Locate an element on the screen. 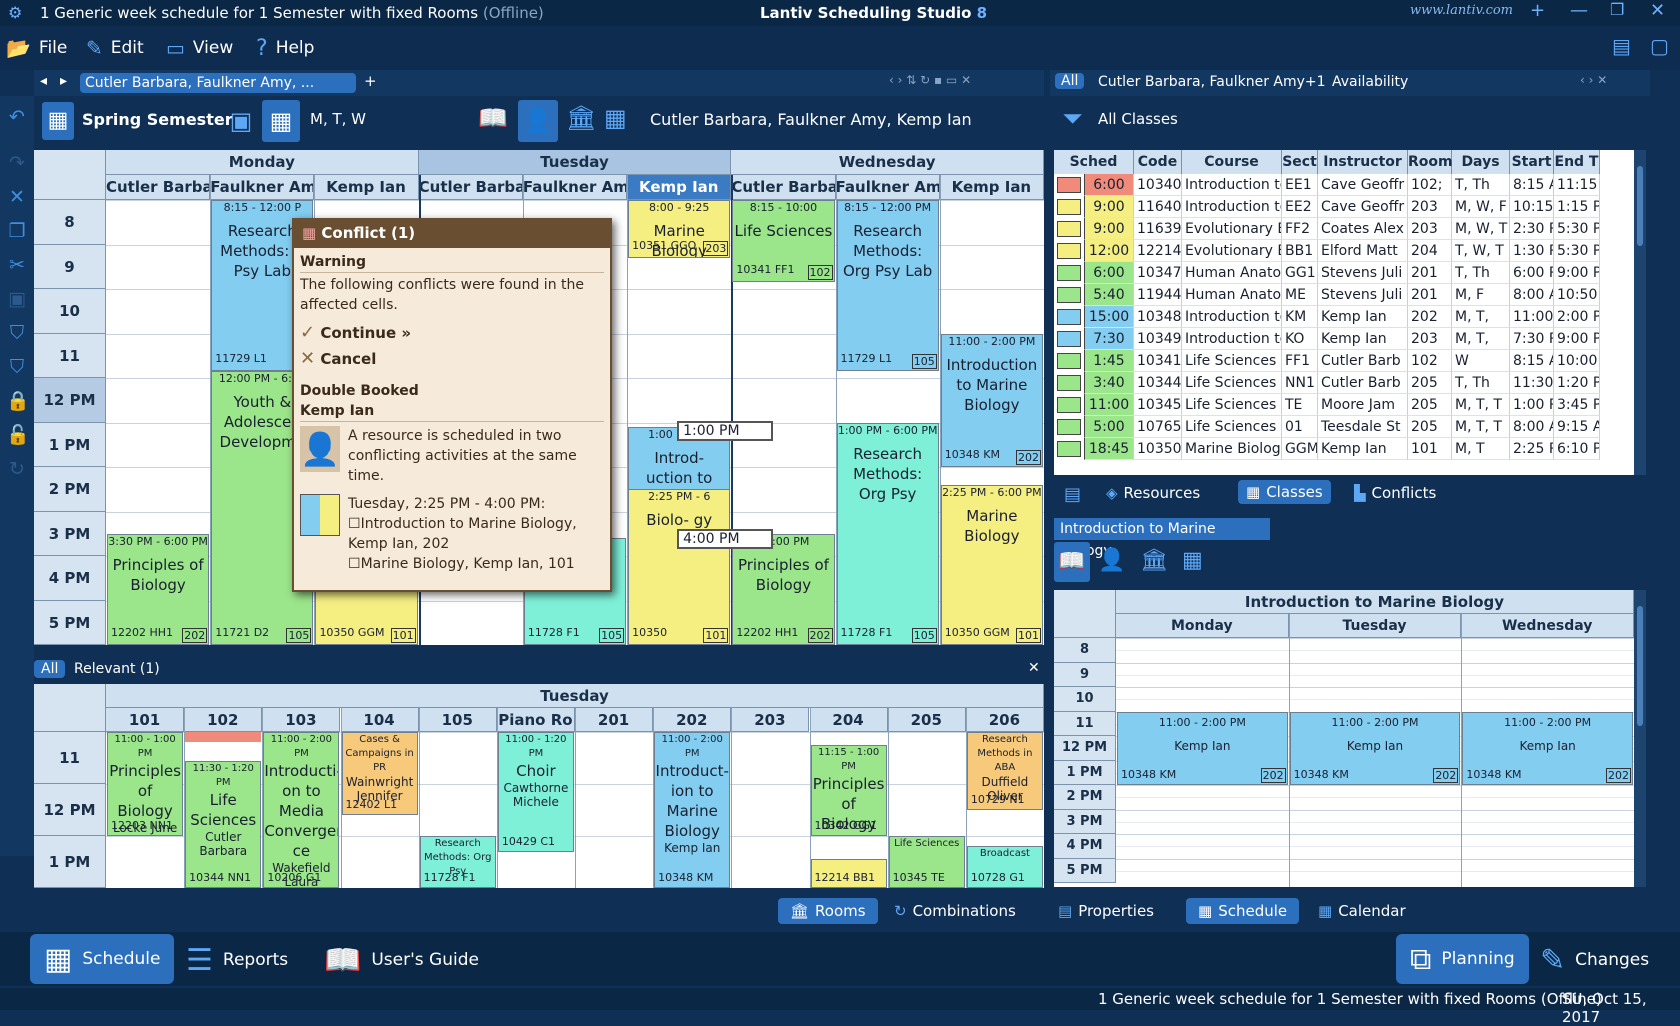 This screenshot has width=1680, height=1026. classes-tab-availability: Availability is located at coordinates (1370, 82).